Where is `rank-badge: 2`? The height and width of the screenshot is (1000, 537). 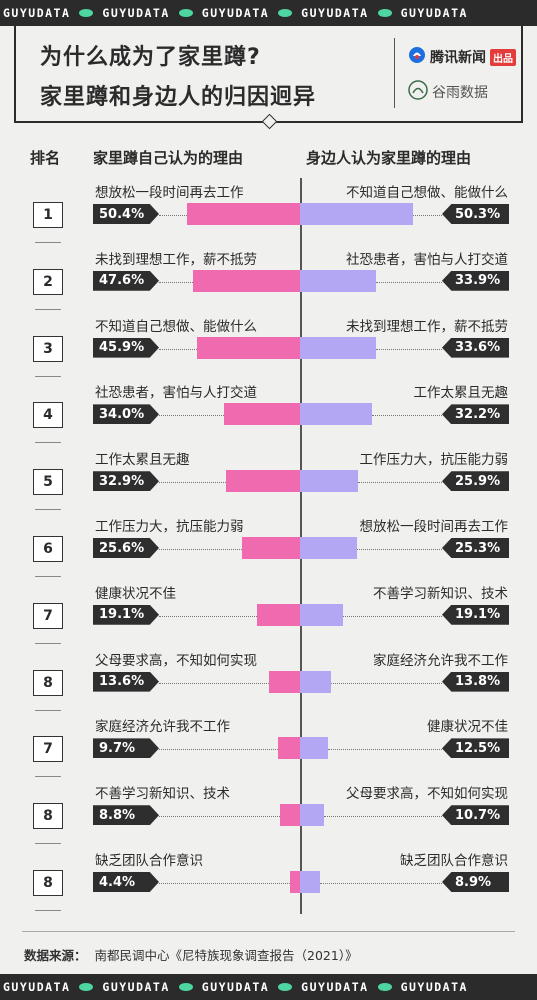
rank-badge: 2 is located at coordinates (48, 281).